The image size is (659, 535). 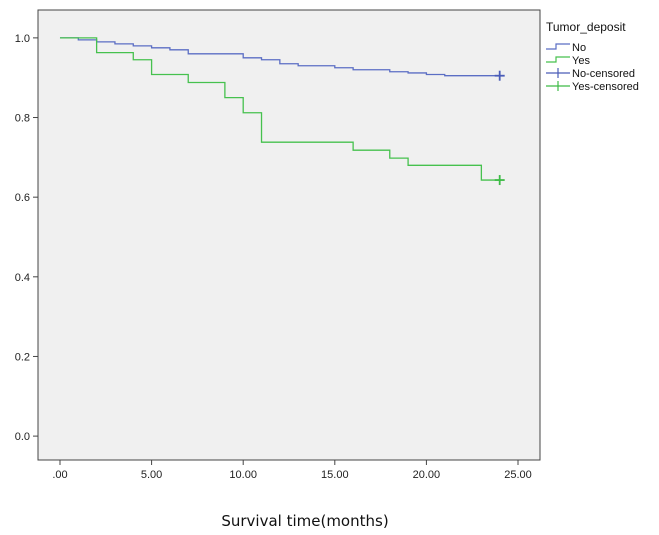 I want to click on censored-marks, so click(x=499, y=128).